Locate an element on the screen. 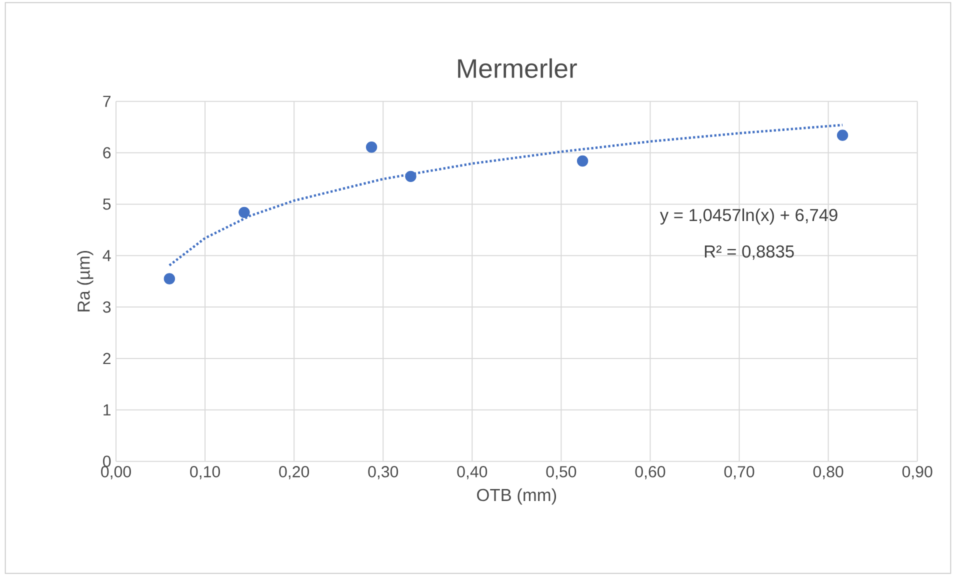  y-tick-label: 7 is located at coordinates (106, 101).